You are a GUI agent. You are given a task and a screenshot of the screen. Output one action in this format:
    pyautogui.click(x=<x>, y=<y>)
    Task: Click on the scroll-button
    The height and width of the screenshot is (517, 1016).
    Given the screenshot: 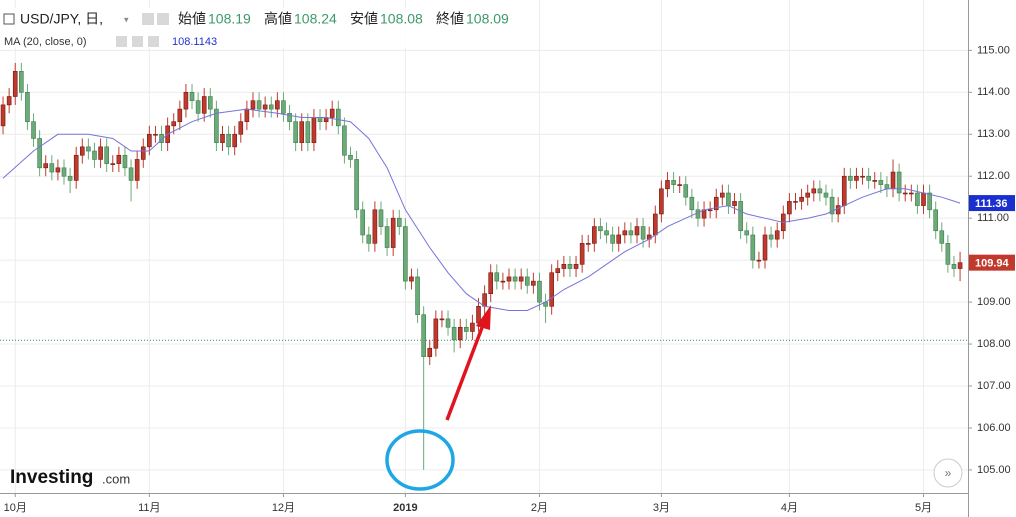 What is the action you would take?
    pyautogui.click(x=948, y=473)
    